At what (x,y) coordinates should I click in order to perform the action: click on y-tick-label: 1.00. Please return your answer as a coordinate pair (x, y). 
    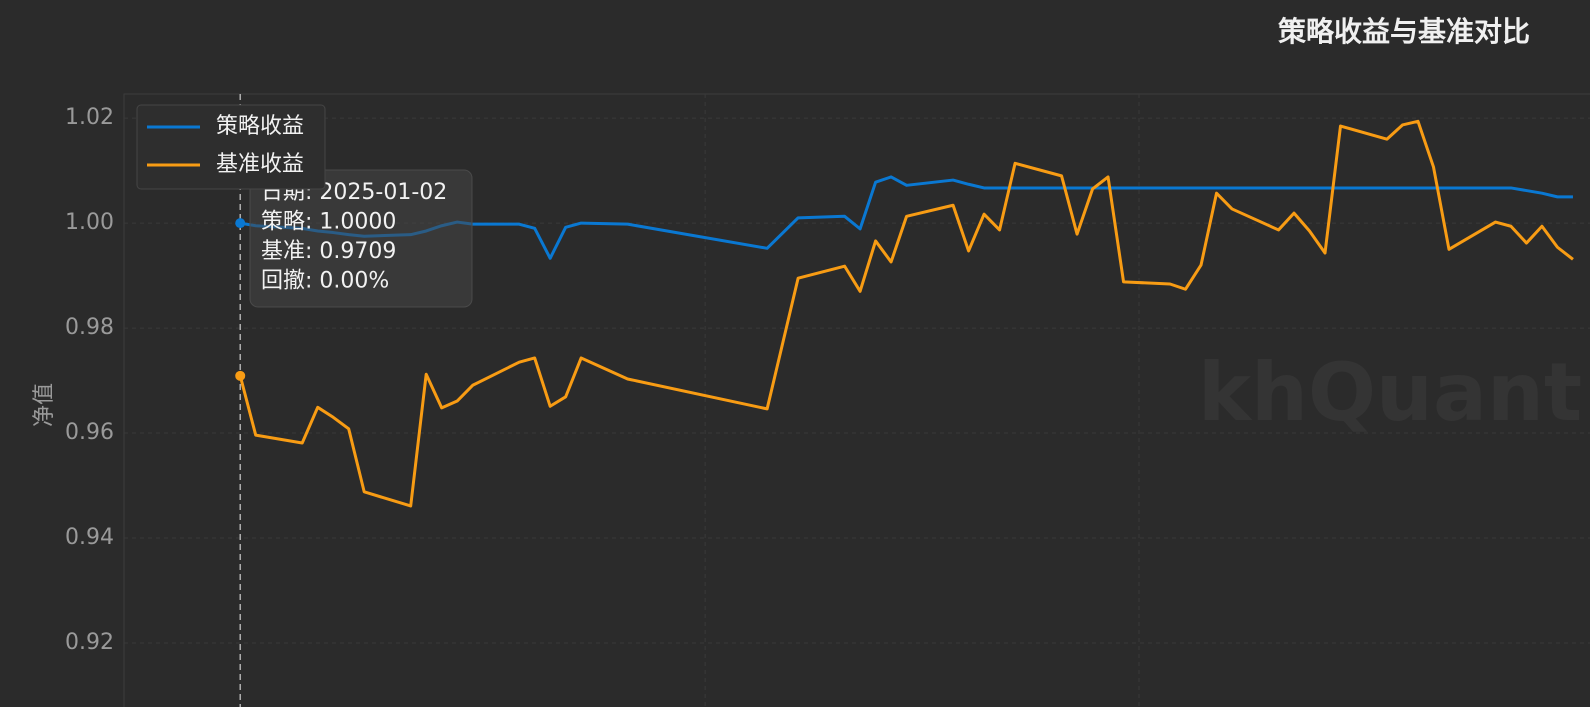
    Looking at the image, I should click on (89, 222).